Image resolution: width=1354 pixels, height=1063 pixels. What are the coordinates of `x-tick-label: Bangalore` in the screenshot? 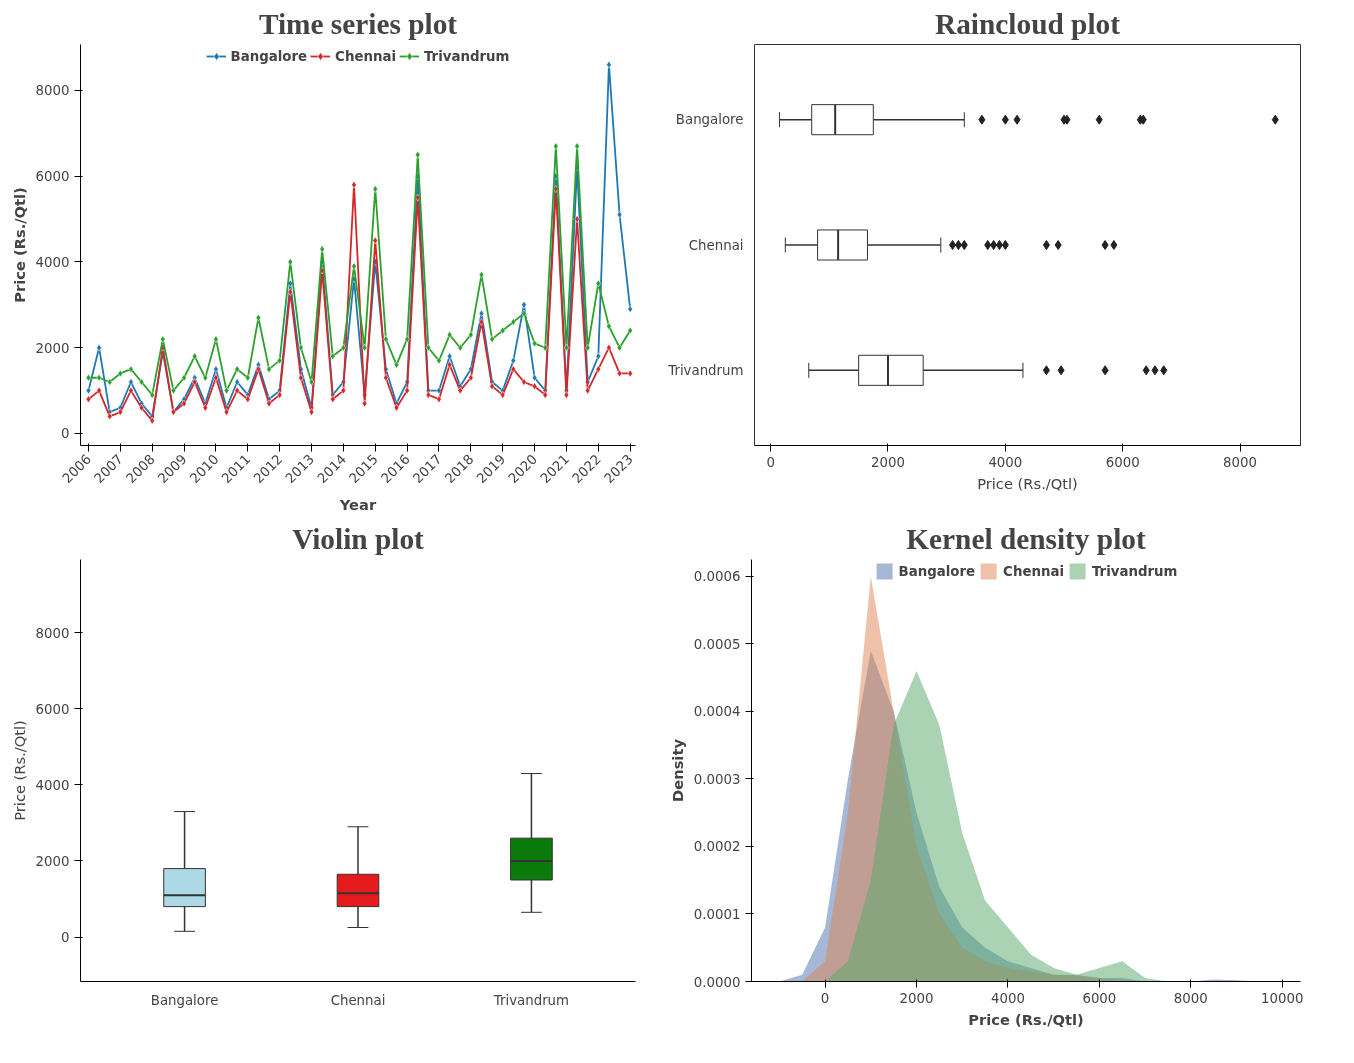 It's located at (184, 1000).